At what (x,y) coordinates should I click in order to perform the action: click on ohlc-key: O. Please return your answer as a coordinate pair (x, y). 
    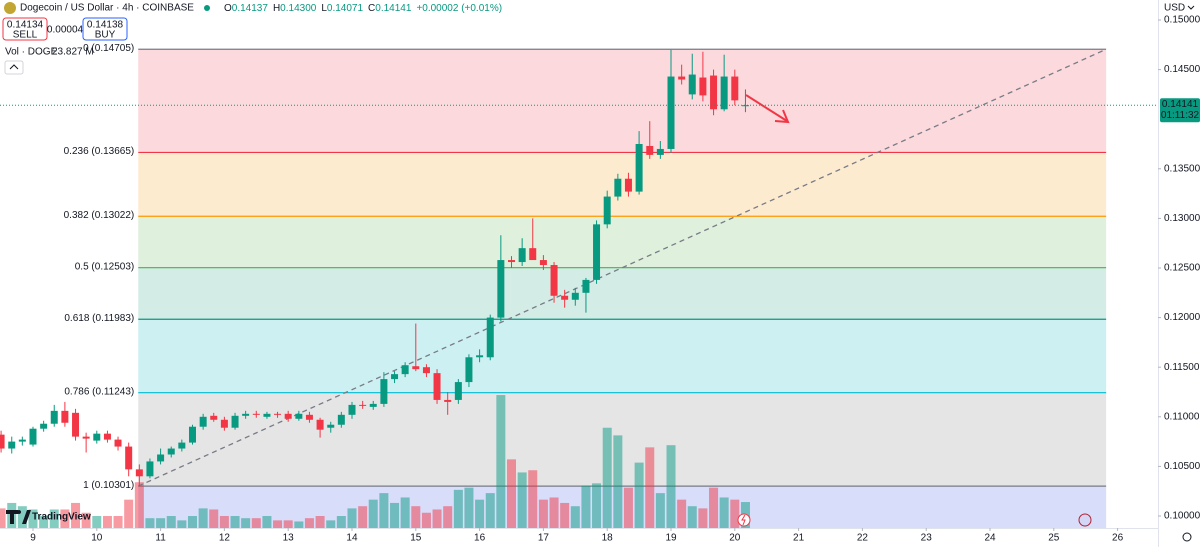
    Looking at the image, I should click on (228, 8).